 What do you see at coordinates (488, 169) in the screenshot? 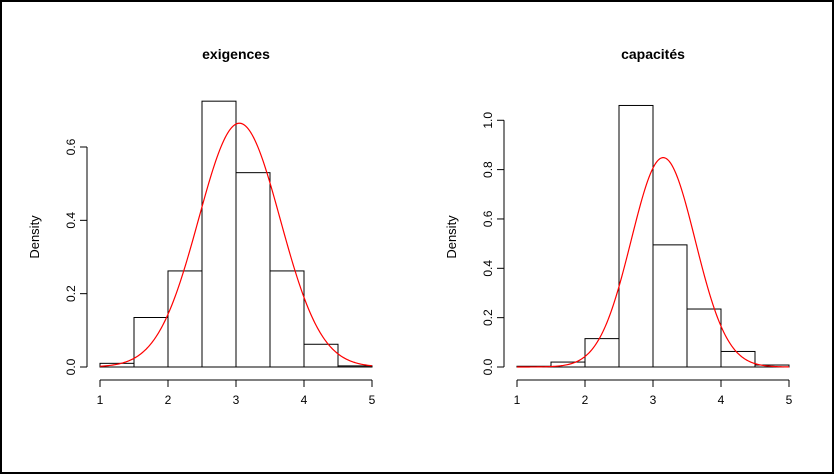
I see `y-tick-label: 0.8` at bounding box center [488, 169].